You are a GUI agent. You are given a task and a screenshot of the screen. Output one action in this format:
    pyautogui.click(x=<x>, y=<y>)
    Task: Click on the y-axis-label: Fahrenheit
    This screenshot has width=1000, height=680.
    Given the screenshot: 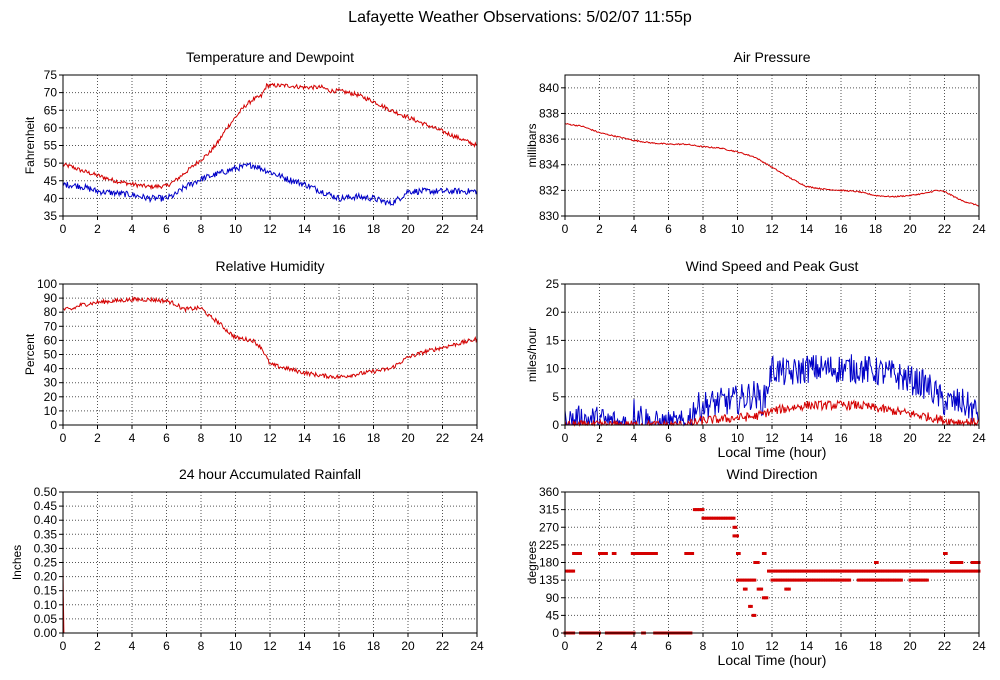 What is the action you would take?
    pyautogui.click(x=30, y=145)
    